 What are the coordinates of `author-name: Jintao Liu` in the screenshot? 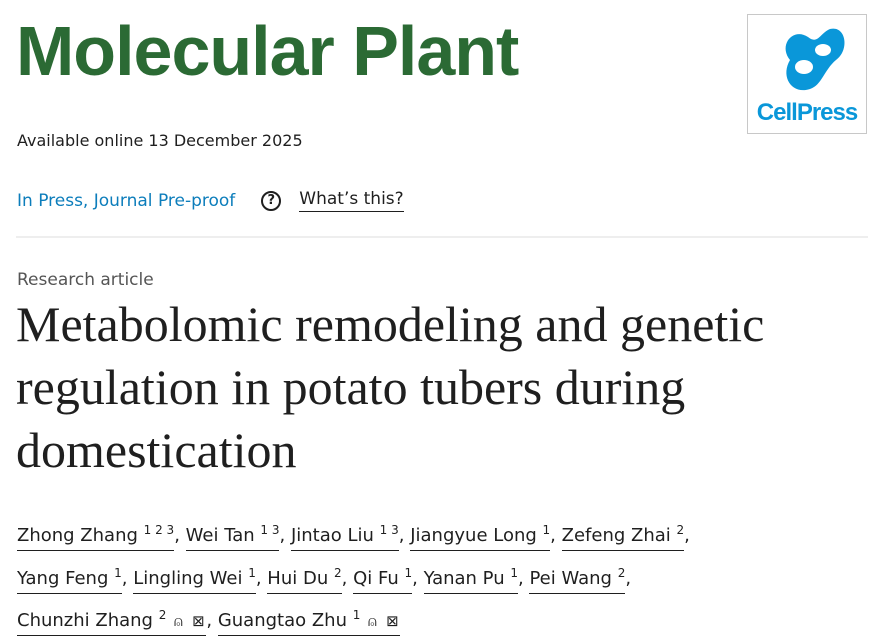 It's located at (332, 535).